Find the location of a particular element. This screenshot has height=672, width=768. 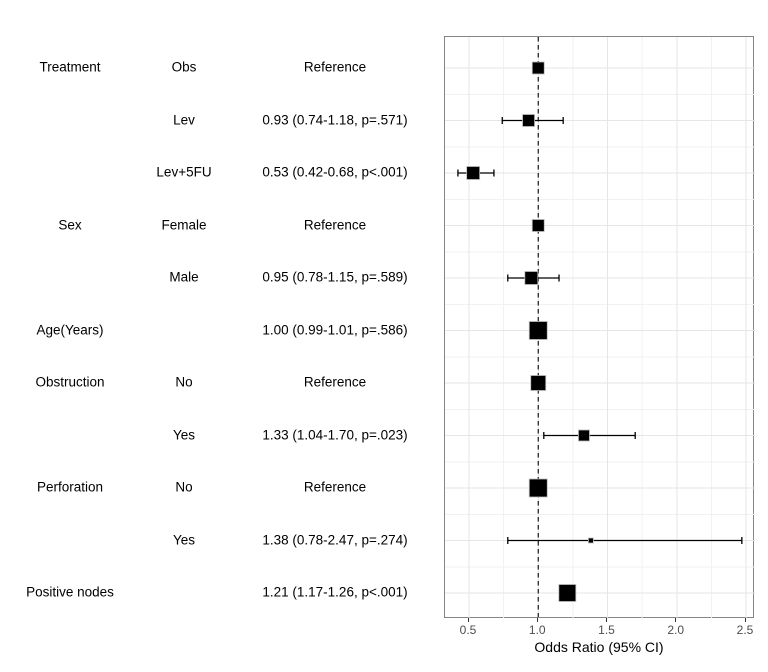

row-estimate-label: 1.21 (1.17-1.26, p<.001) is located at coordinates (335, 592).